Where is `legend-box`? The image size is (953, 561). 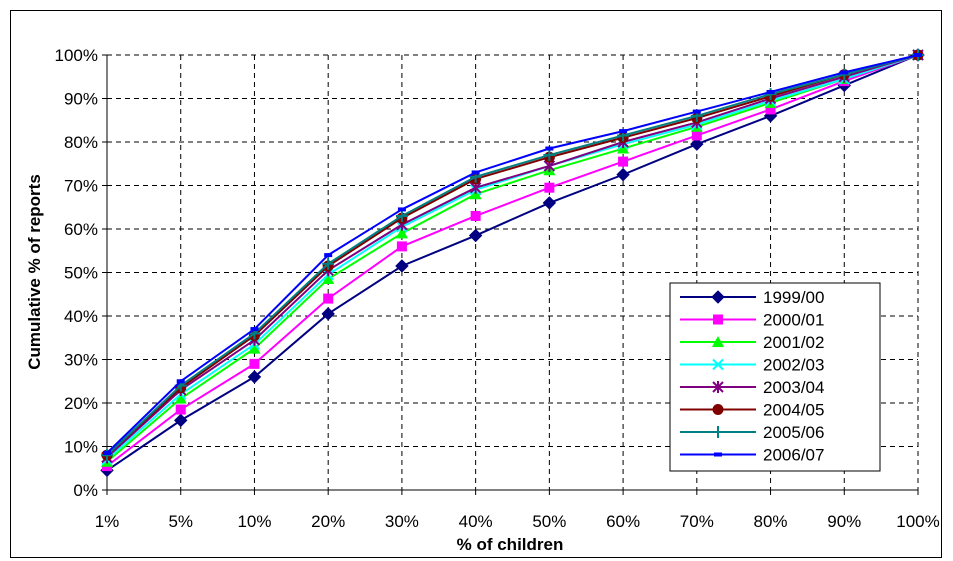 legend-box is located at coordinates (775, 377).